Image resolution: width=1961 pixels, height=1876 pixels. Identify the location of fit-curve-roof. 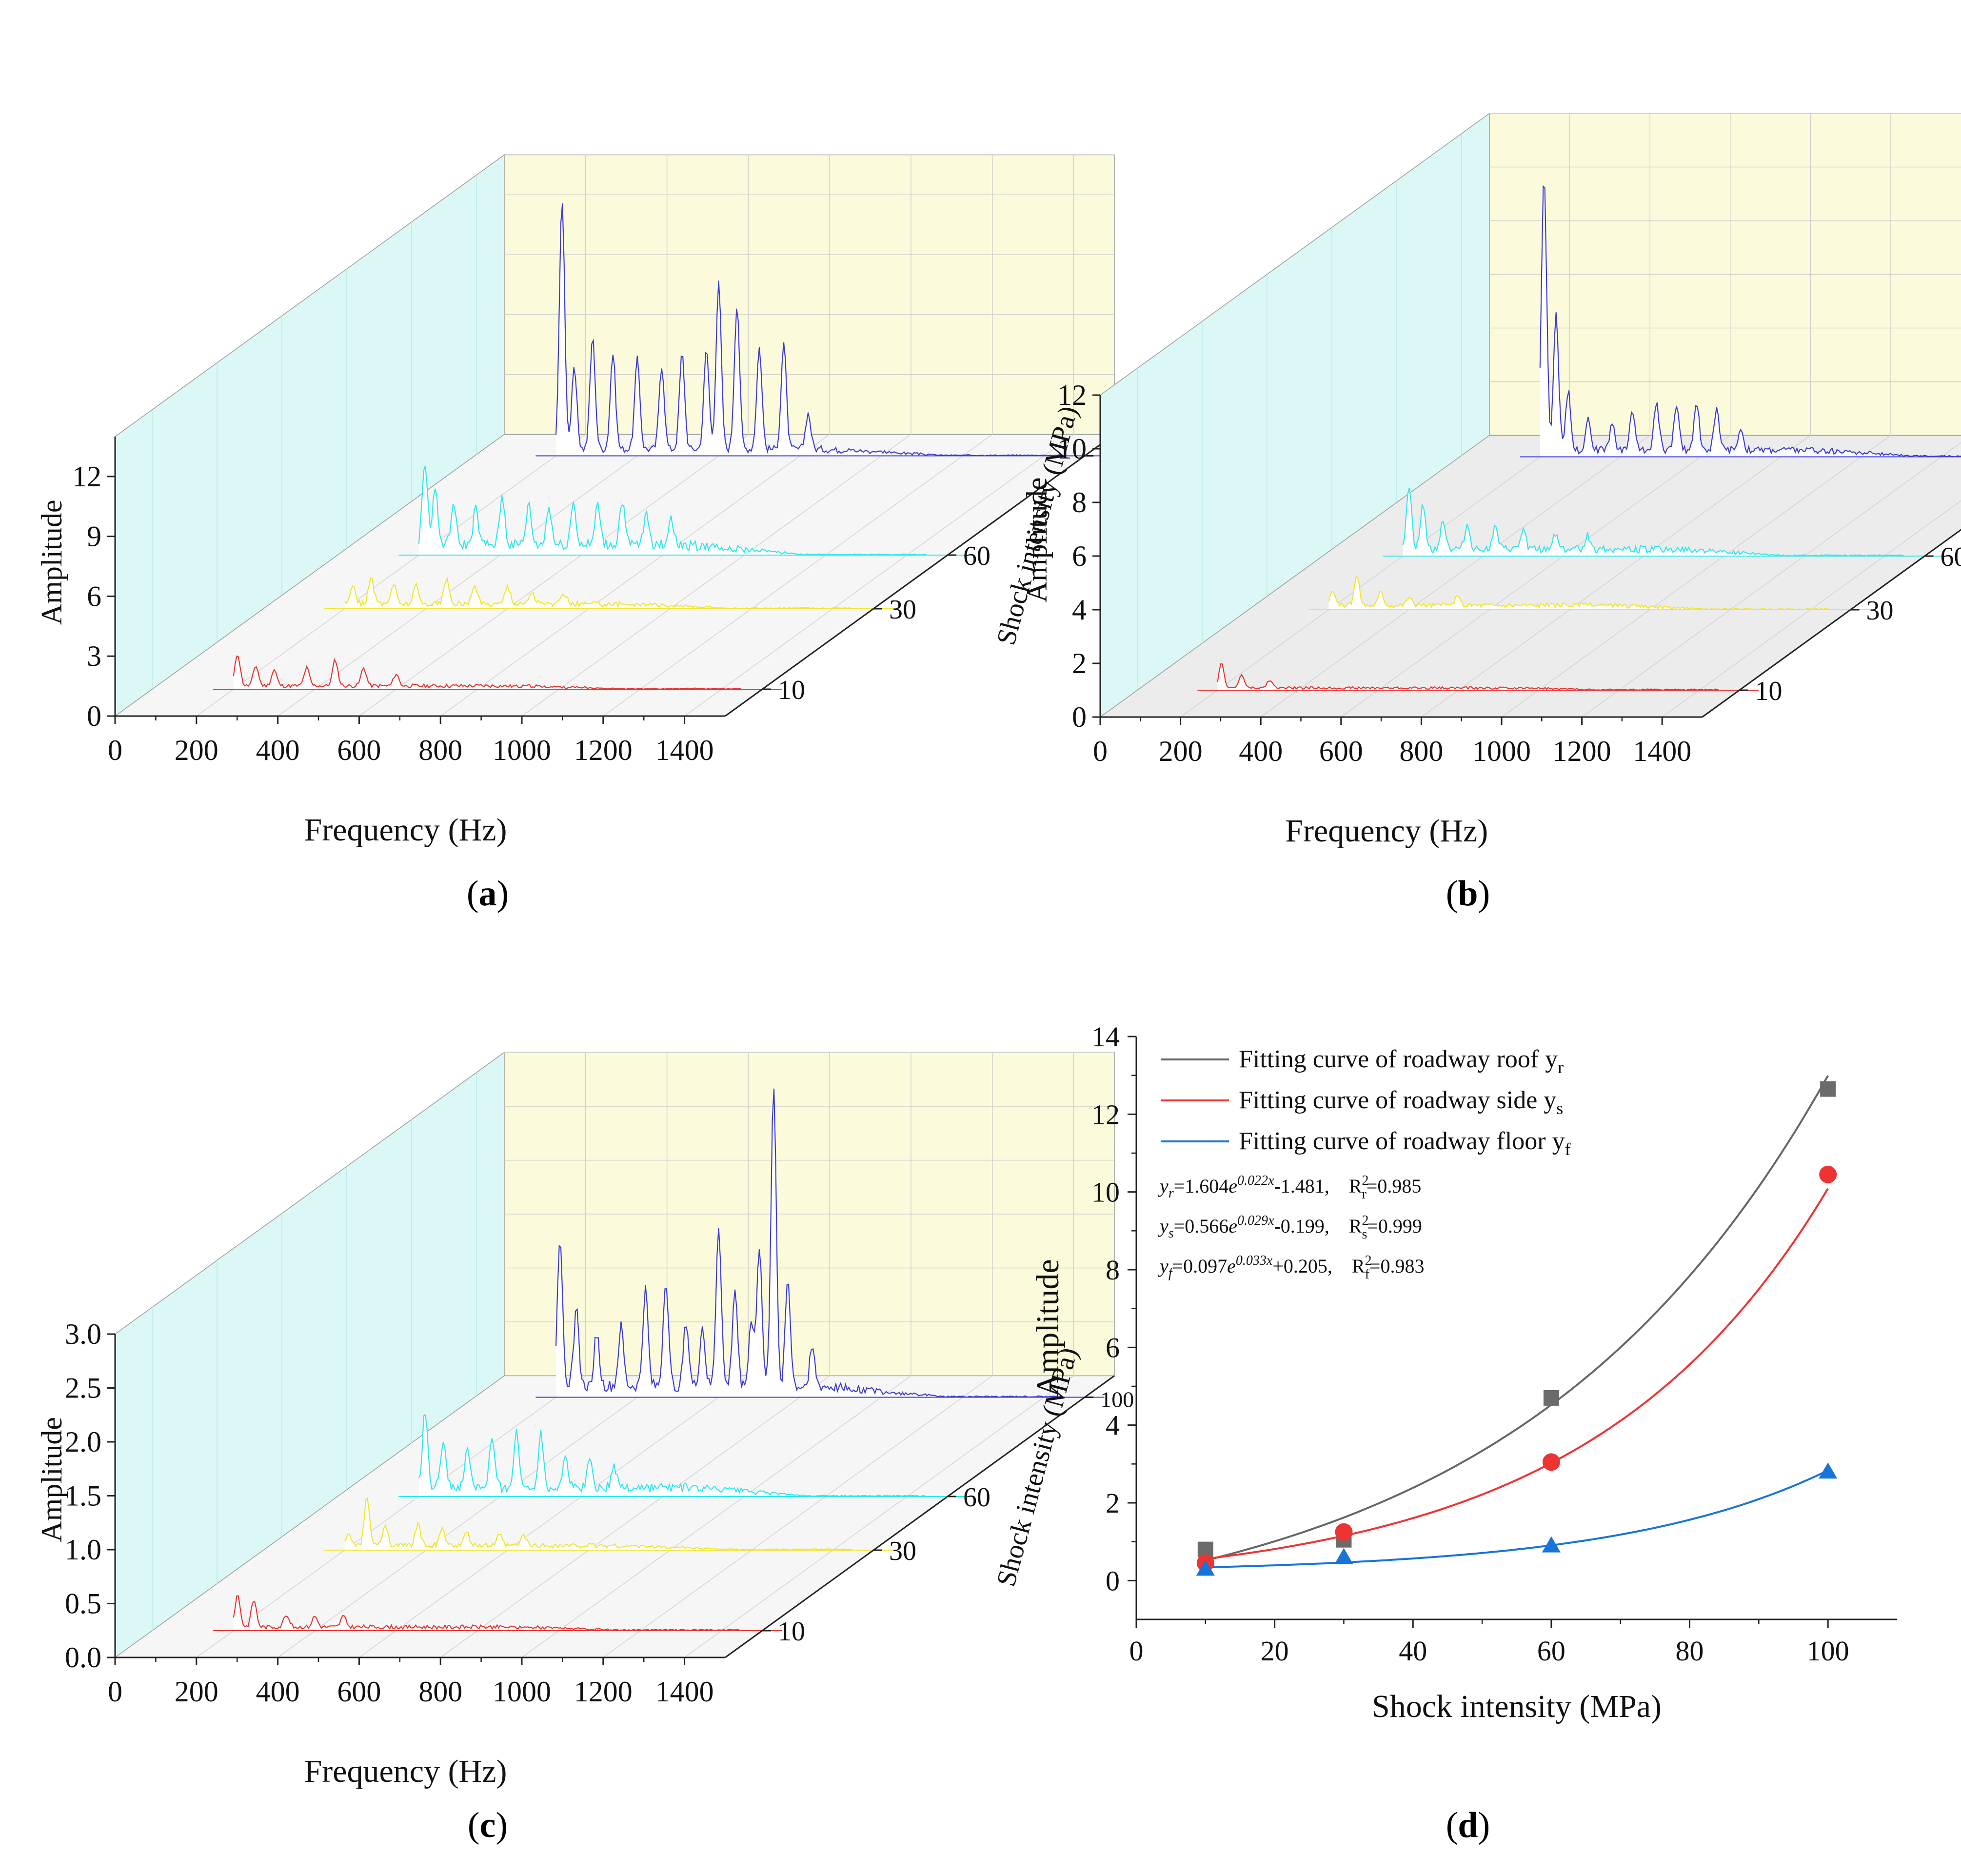
(1517, 1318).